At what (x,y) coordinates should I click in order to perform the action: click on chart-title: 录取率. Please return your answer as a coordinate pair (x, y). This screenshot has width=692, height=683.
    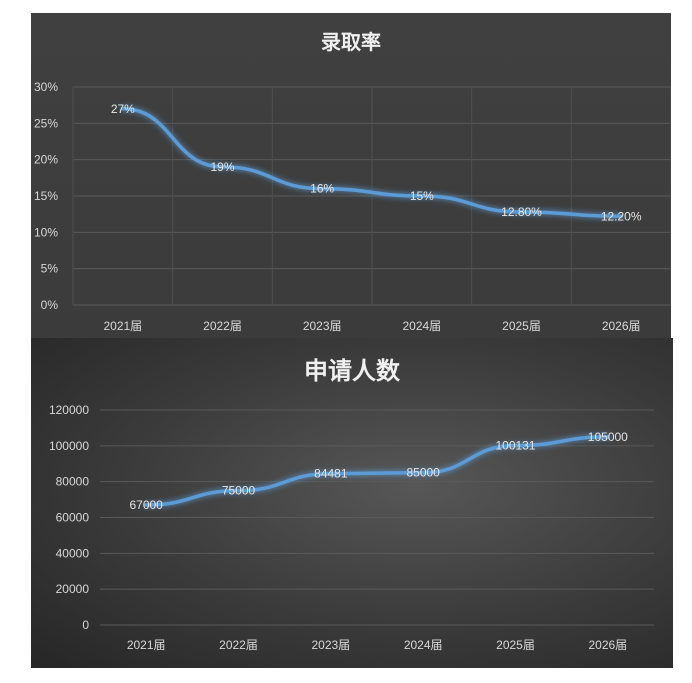
    Looking at the image, I should click on (351, 42).